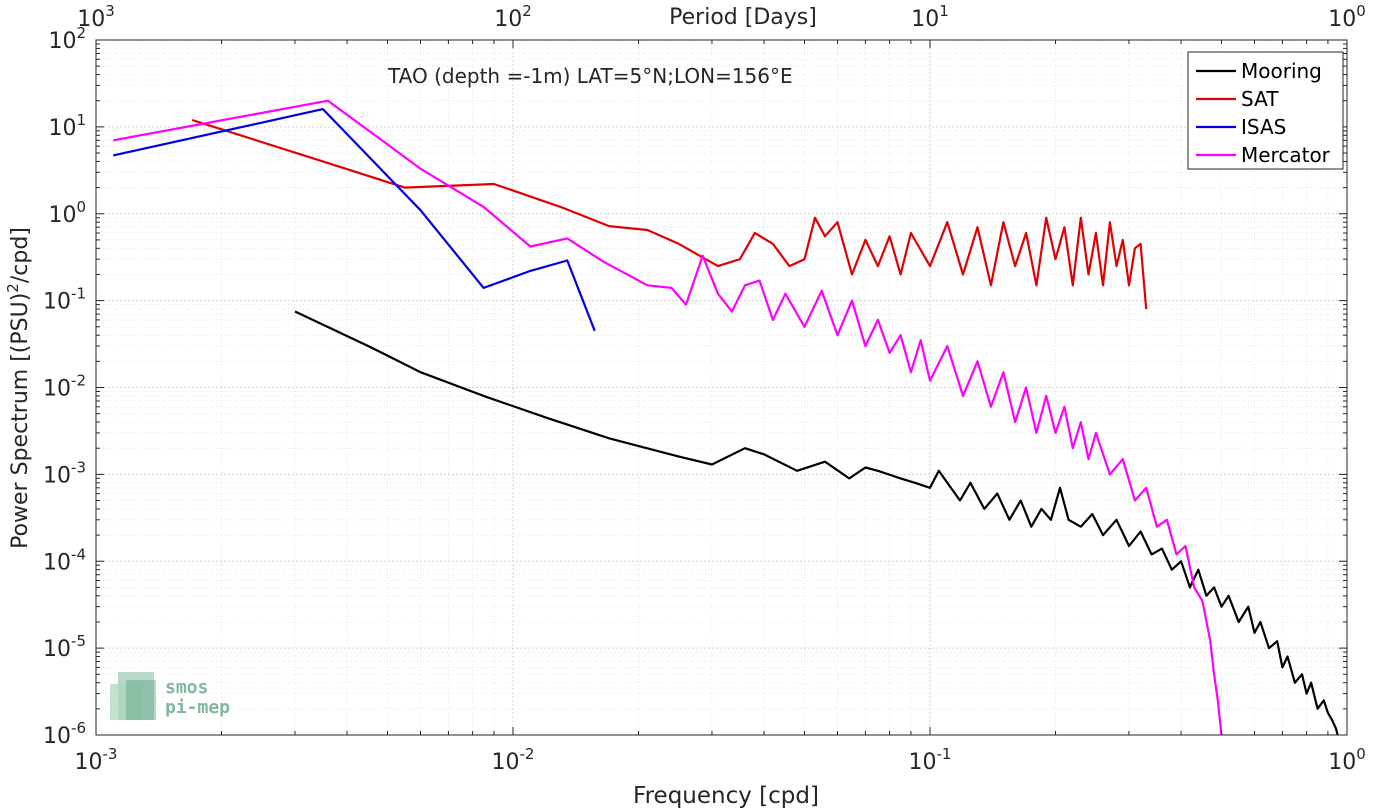 The height and width of the screenshot is (809, 1377). I want to click on x-tick-label-exp: -3, so click(110, 754).